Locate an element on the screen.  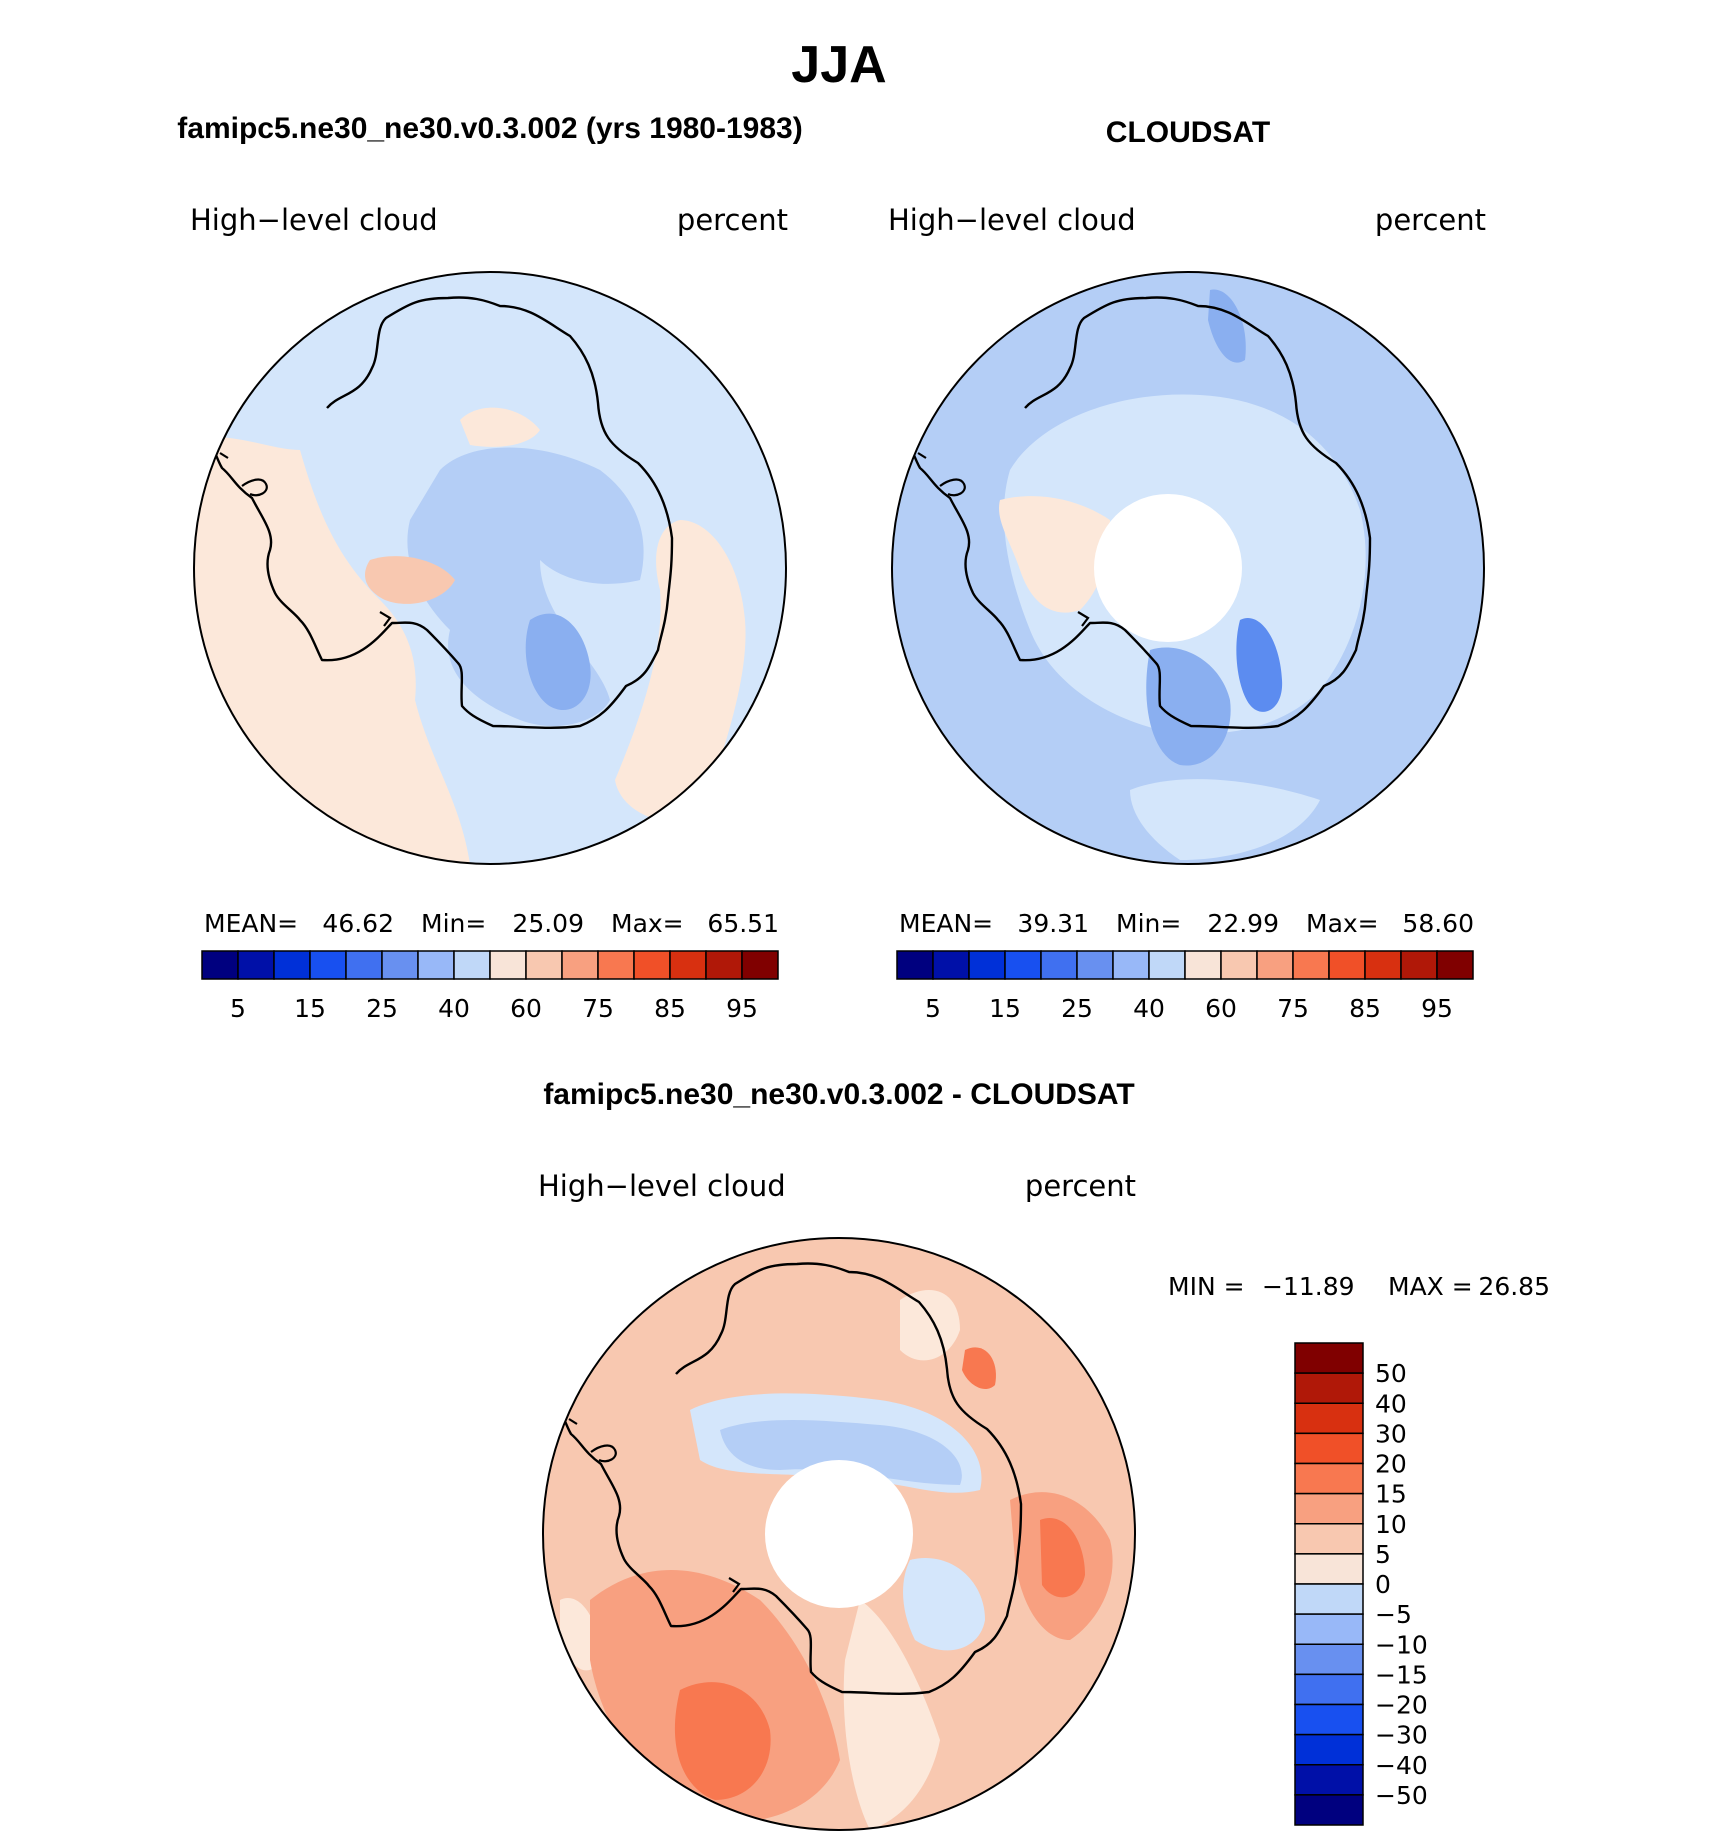
panel-obs-right-label: percent is located at coordinates (1430, 220).